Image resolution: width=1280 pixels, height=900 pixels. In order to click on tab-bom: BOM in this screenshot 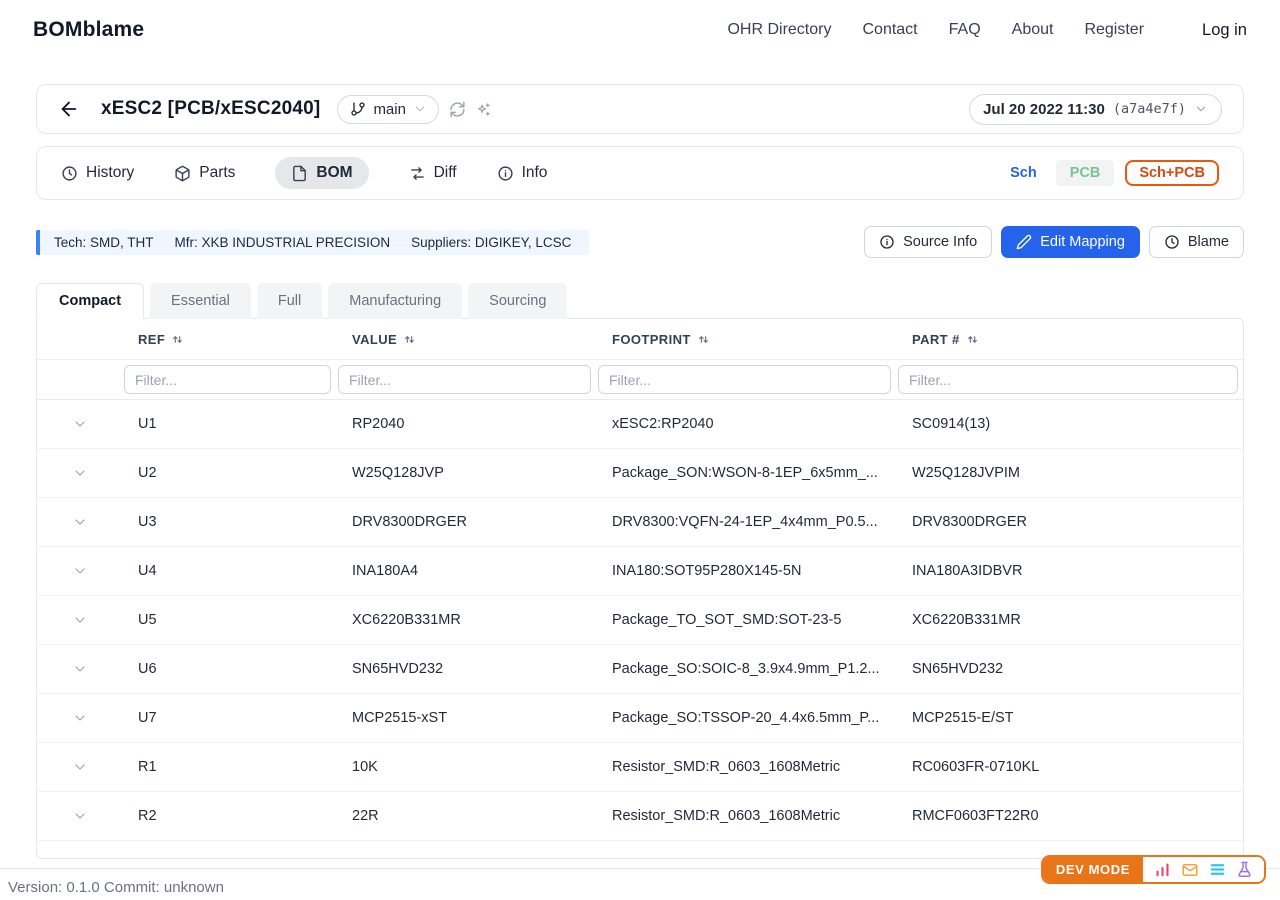, I will do `click(322, 173)`.